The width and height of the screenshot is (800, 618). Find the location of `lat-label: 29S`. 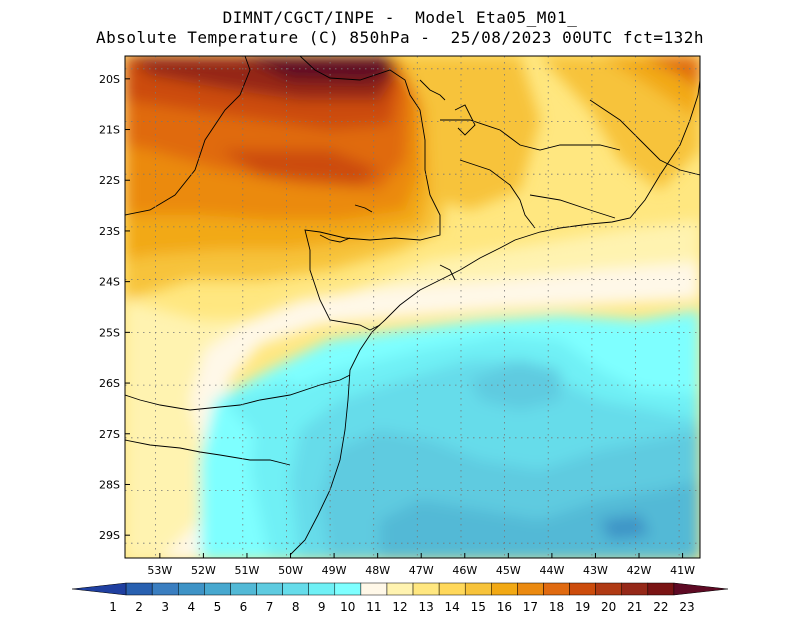

lat-label: 29S is located at coordinates (109, 535).